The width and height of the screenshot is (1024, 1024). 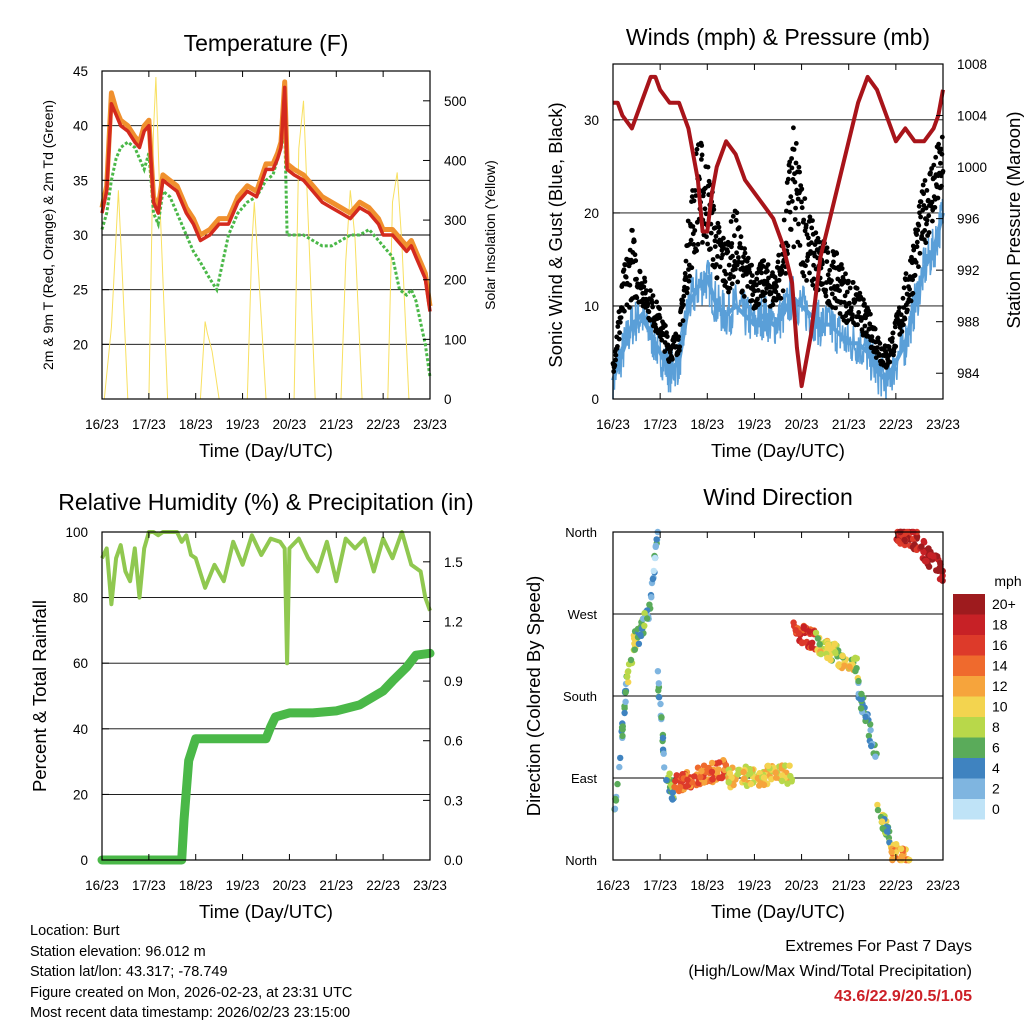 What do you see at coordinates (266, 198) in the screenshot?
I see `temp-2m-line` at bounding box center [266, 198].